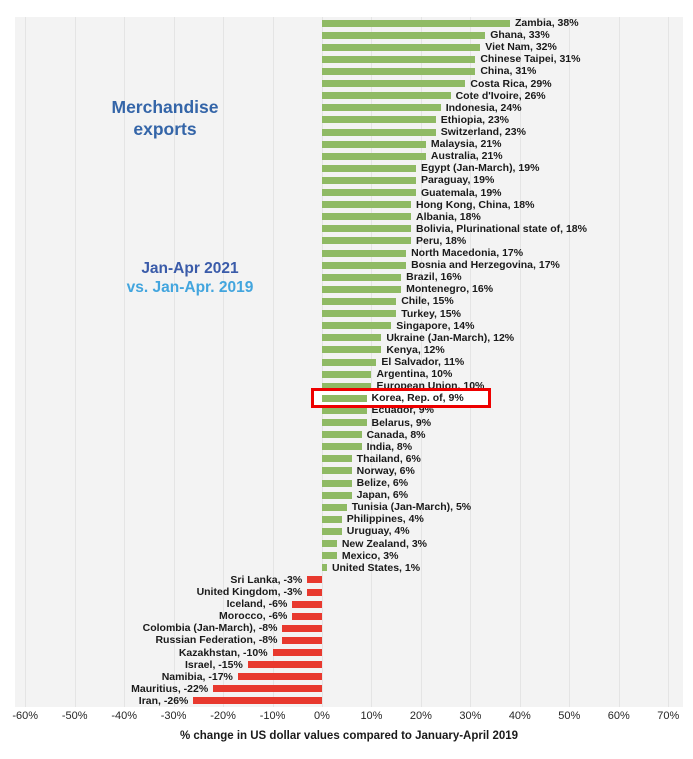 This screenshot has width=693, height=759. Describe the element at coordinates (470, 716) in the screenshot. I see `x-tick-label: 30%` at that location.